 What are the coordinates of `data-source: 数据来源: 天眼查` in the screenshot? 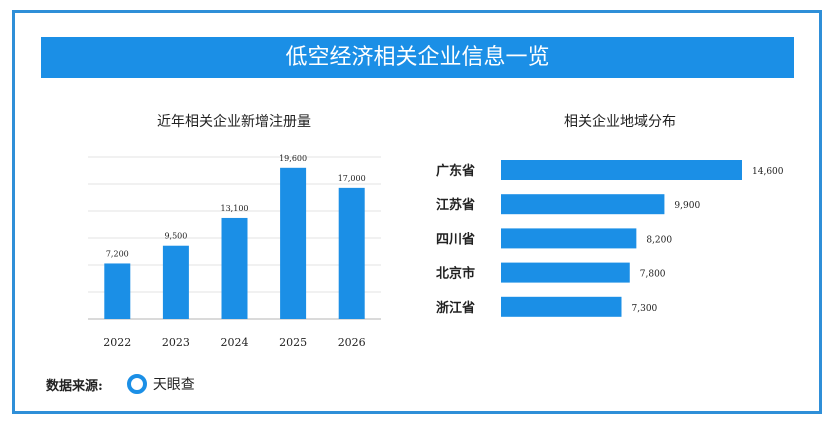 It's located at (120, 384).